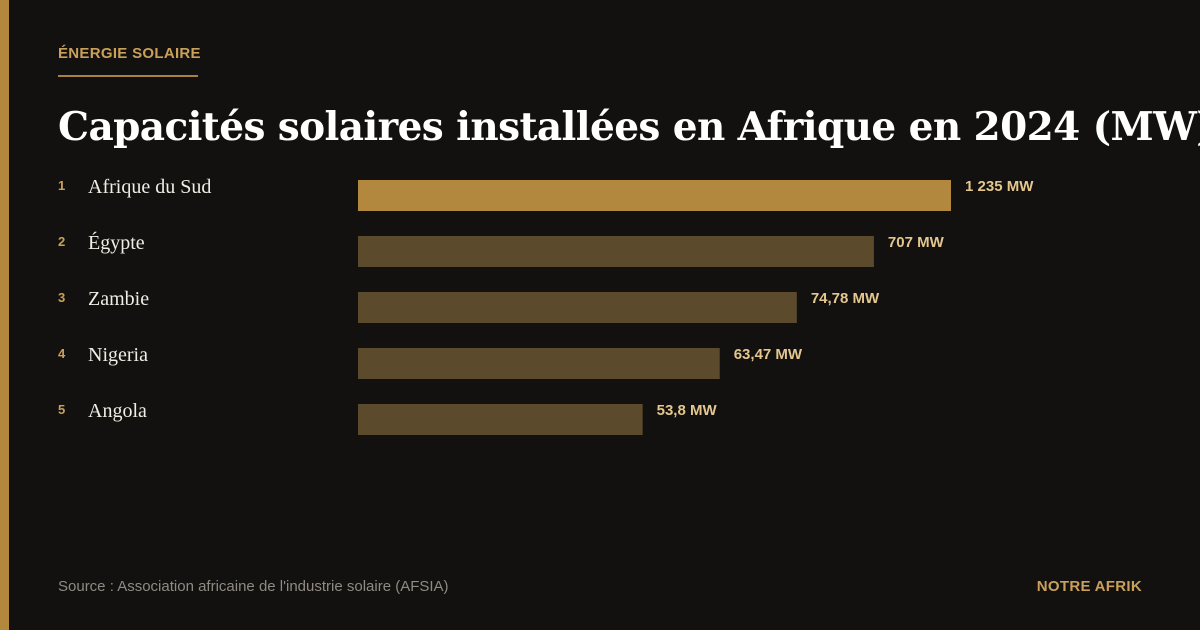 Image resolution: width=1200 pixels, height=630 pixels. Describe the element at coordinates (128, 76) in the screenshot. I see `kicker-underline` at that location.